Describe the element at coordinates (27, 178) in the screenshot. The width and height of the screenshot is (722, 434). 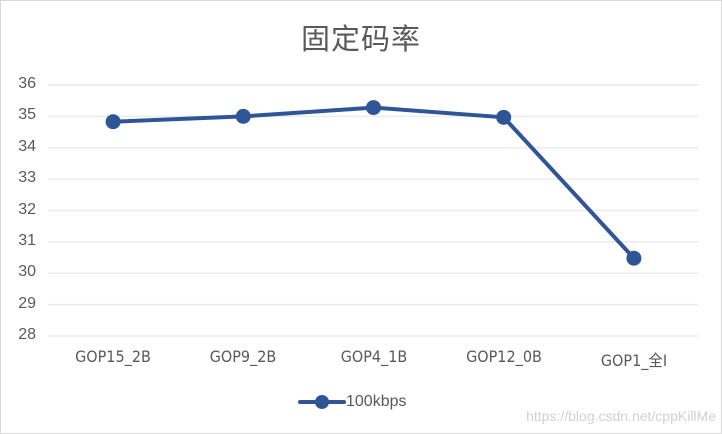
I see `y-tick-label: 33` at that location.